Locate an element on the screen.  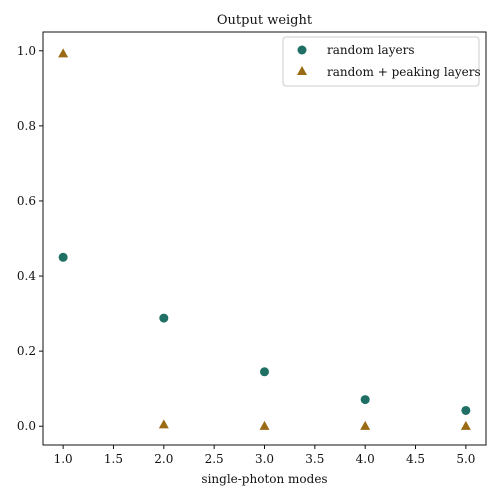
x-tick-label: 5.0 is located at coordinates (465, 459).